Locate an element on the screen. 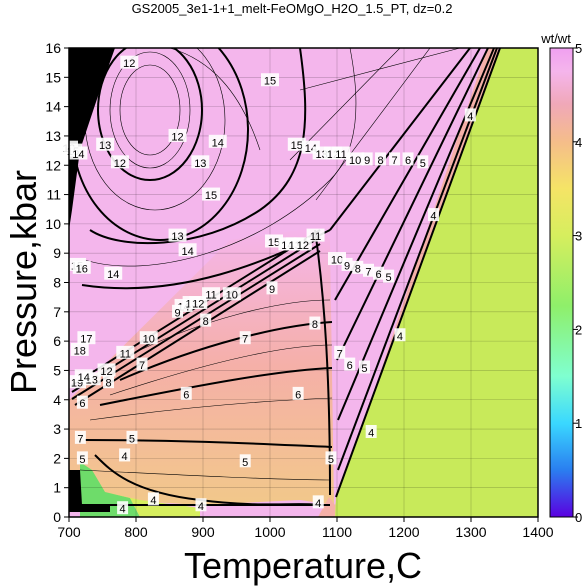 The width and height of the screenshot is (585, 587). y-tick-label: 11 is located at coordinates (53, 195).